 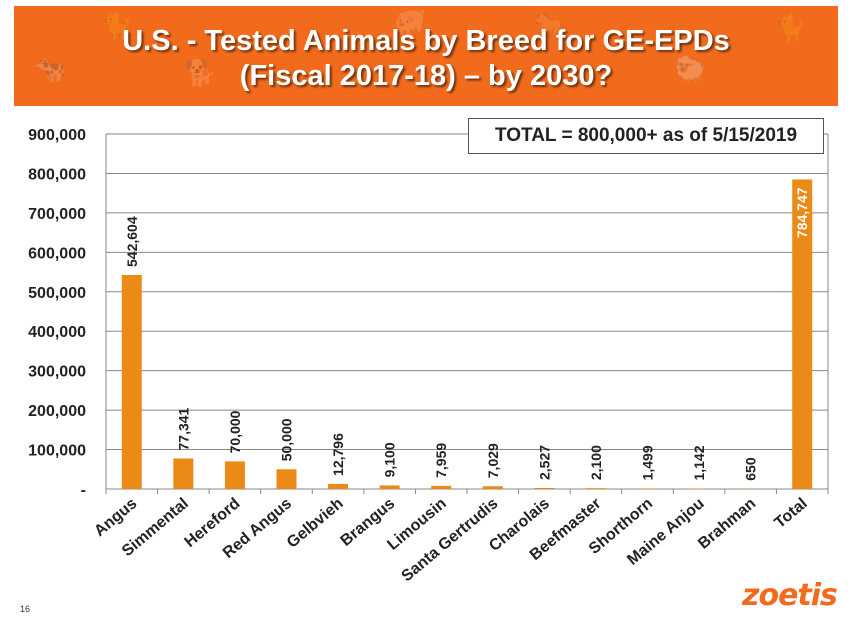 What do you see at coordinates (131, 381) in the screenshot?
I see `bar-angus` at bounding box center [131, 381].